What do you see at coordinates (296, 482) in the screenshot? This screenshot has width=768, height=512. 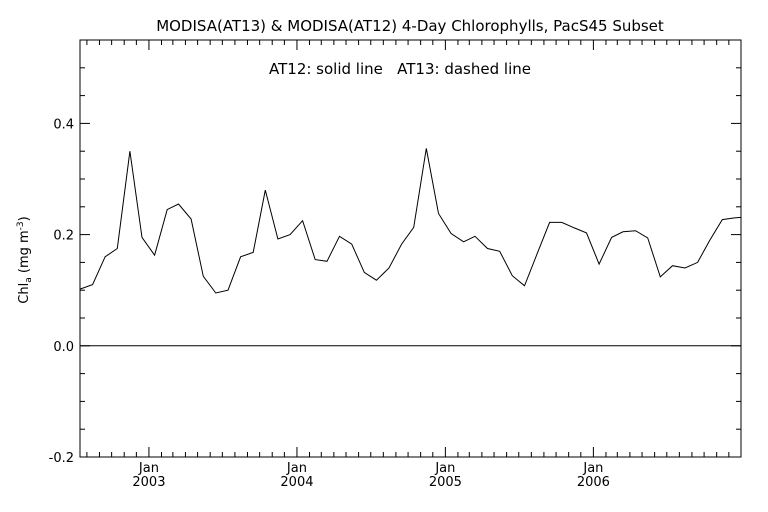 I see `x-tick-label-year: 2004` at bounding box center [296, 482].